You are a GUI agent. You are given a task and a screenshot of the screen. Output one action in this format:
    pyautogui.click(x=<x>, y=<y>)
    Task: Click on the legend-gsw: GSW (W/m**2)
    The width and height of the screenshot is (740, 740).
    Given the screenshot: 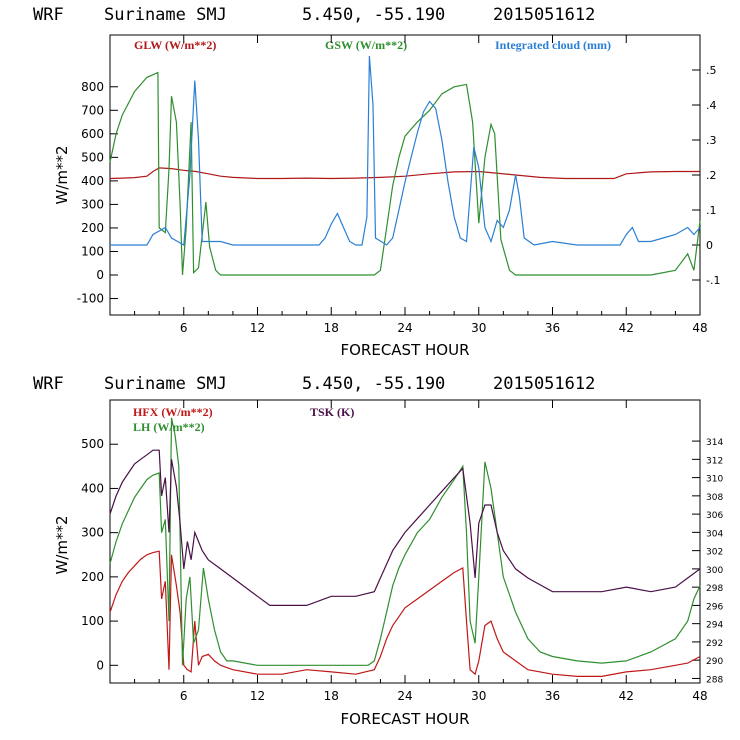 What is the action you would take?
    pyautogui.click(x=366, y=45)
    